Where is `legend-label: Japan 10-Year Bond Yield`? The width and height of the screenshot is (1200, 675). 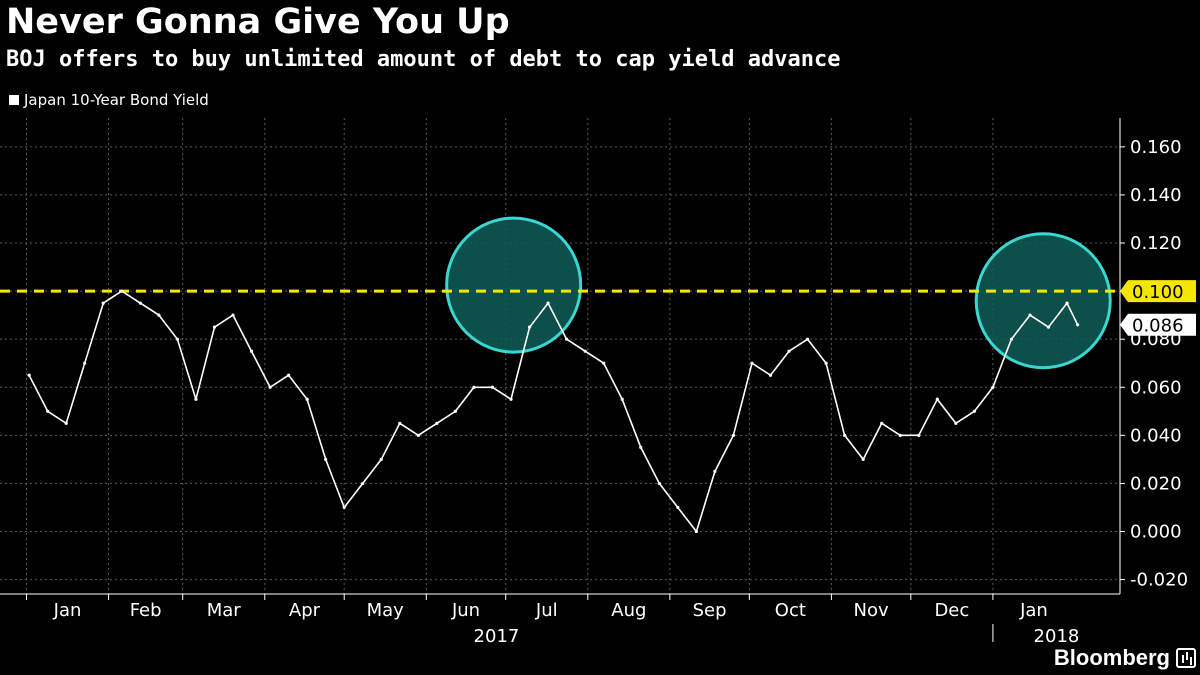
legend-label: Japan 10-Year Bond Yield is located at coordinates (116, 100).